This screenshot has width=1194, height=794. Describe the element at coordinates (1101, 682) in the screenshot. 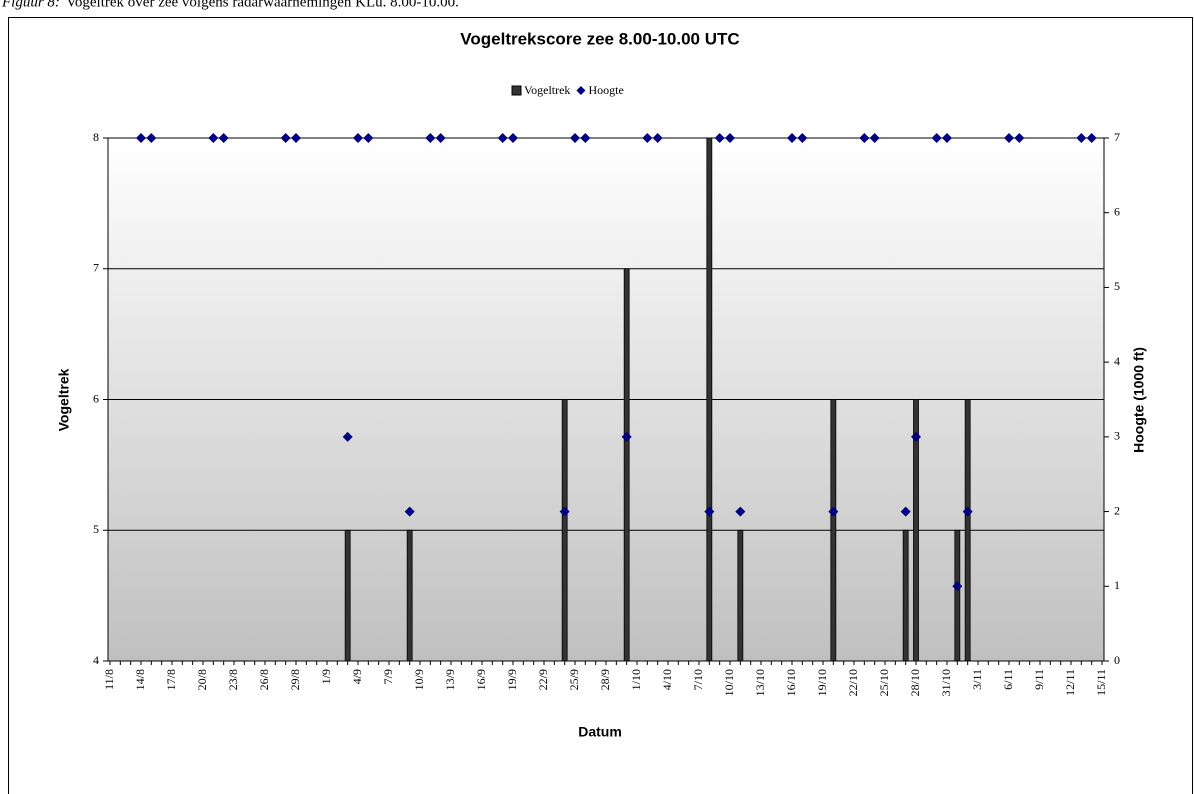

I see `x-tick-label: 15/11` at that location.